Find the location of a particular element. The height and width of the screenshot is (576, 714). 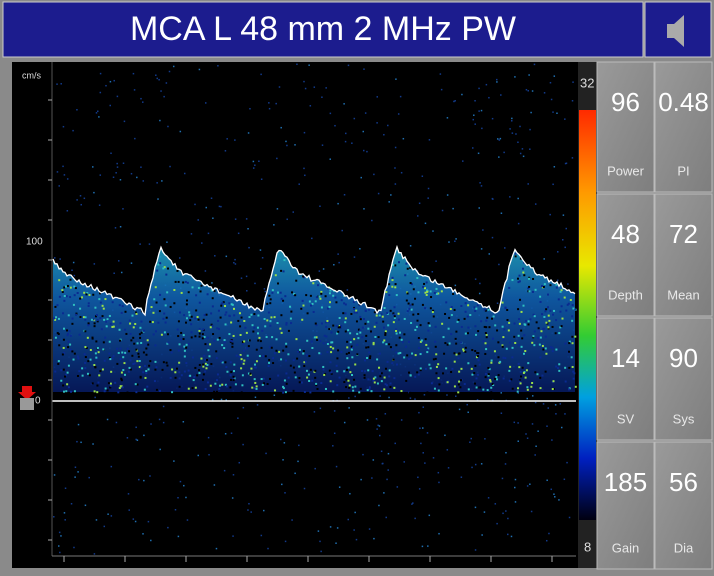

baseline-handle is located at coordinates (27, 404).